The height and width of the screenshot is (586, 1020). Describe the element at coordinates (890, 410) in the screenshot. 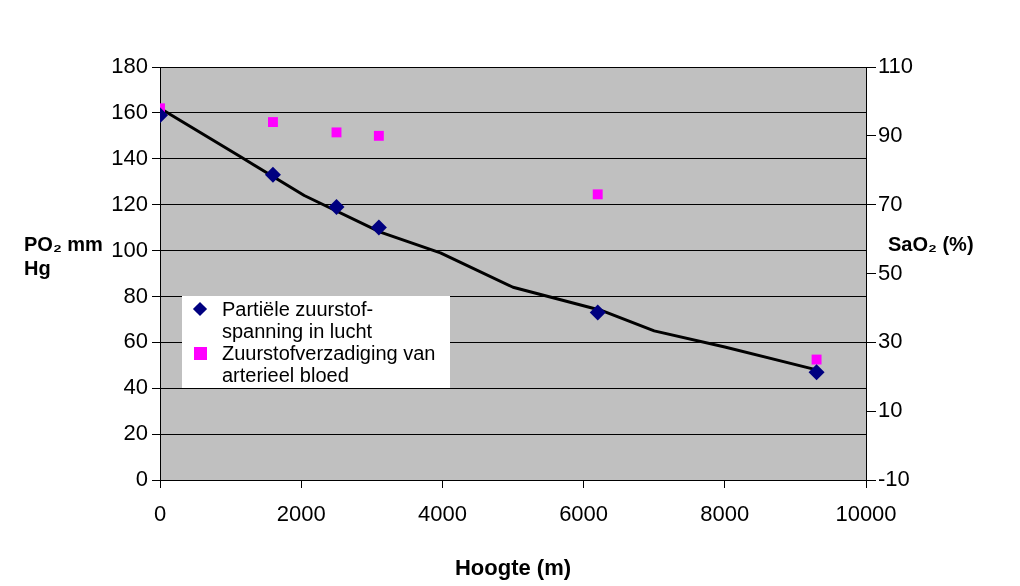

I see `y2-tick-label: 10` at that location.